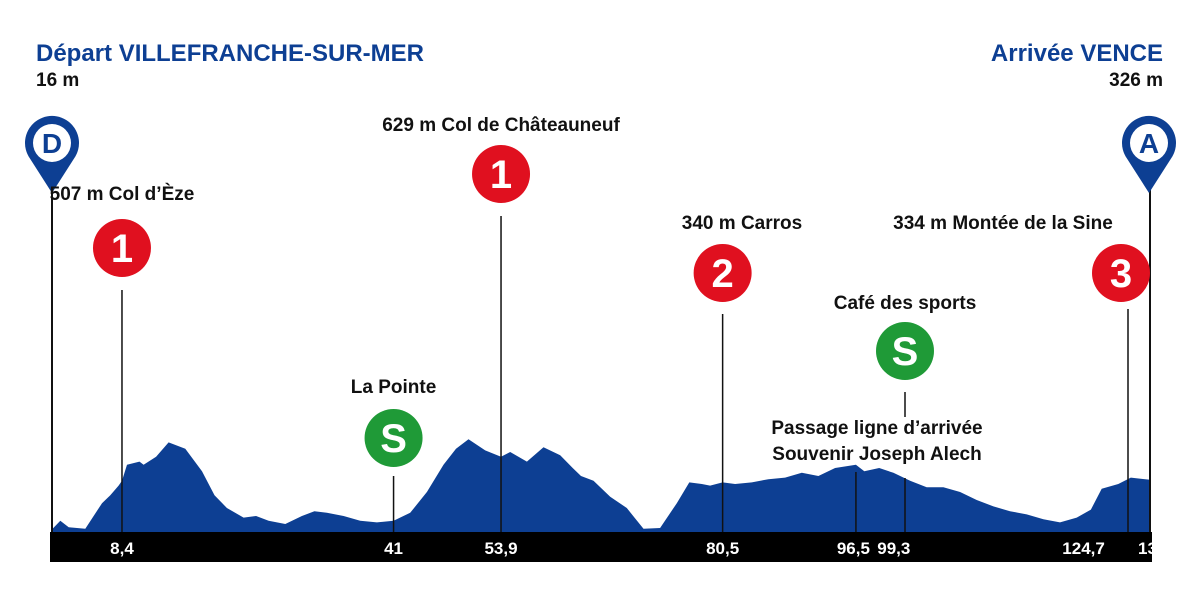 This screenshot has width=1200, height=595. I want to click on distance-axis-bar, so click(601, 547).